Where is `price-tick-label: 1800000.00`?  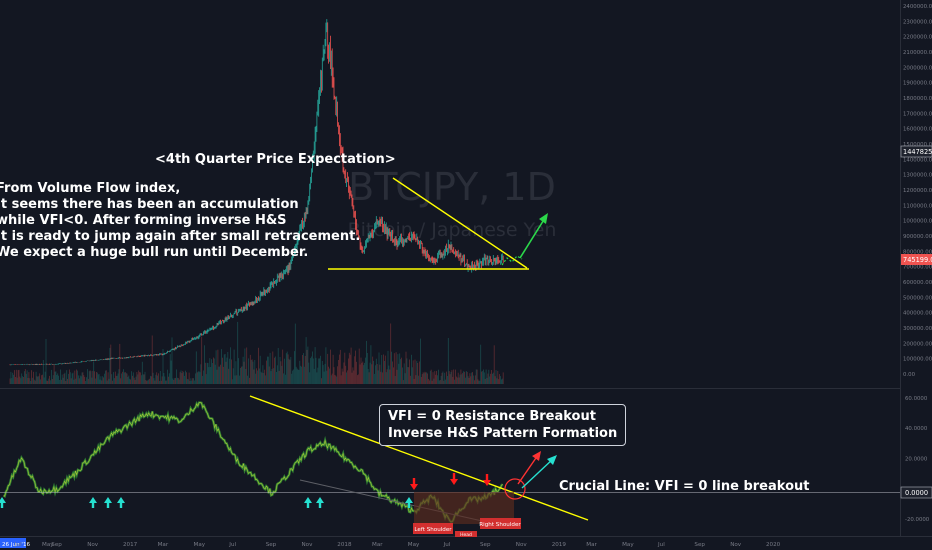 price-tick-label: 1800000.00 is located at coordinates (917, 99).